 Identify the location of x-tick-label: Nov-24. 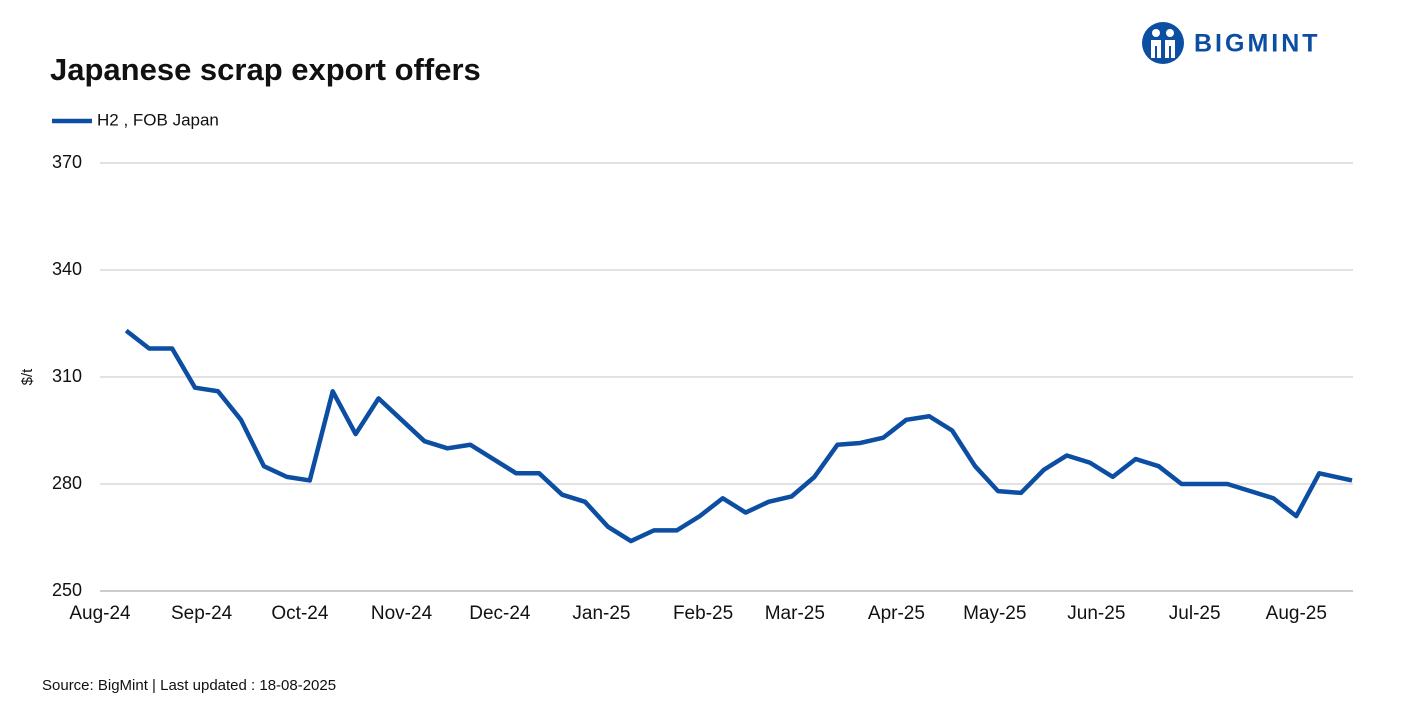
(402, 613).